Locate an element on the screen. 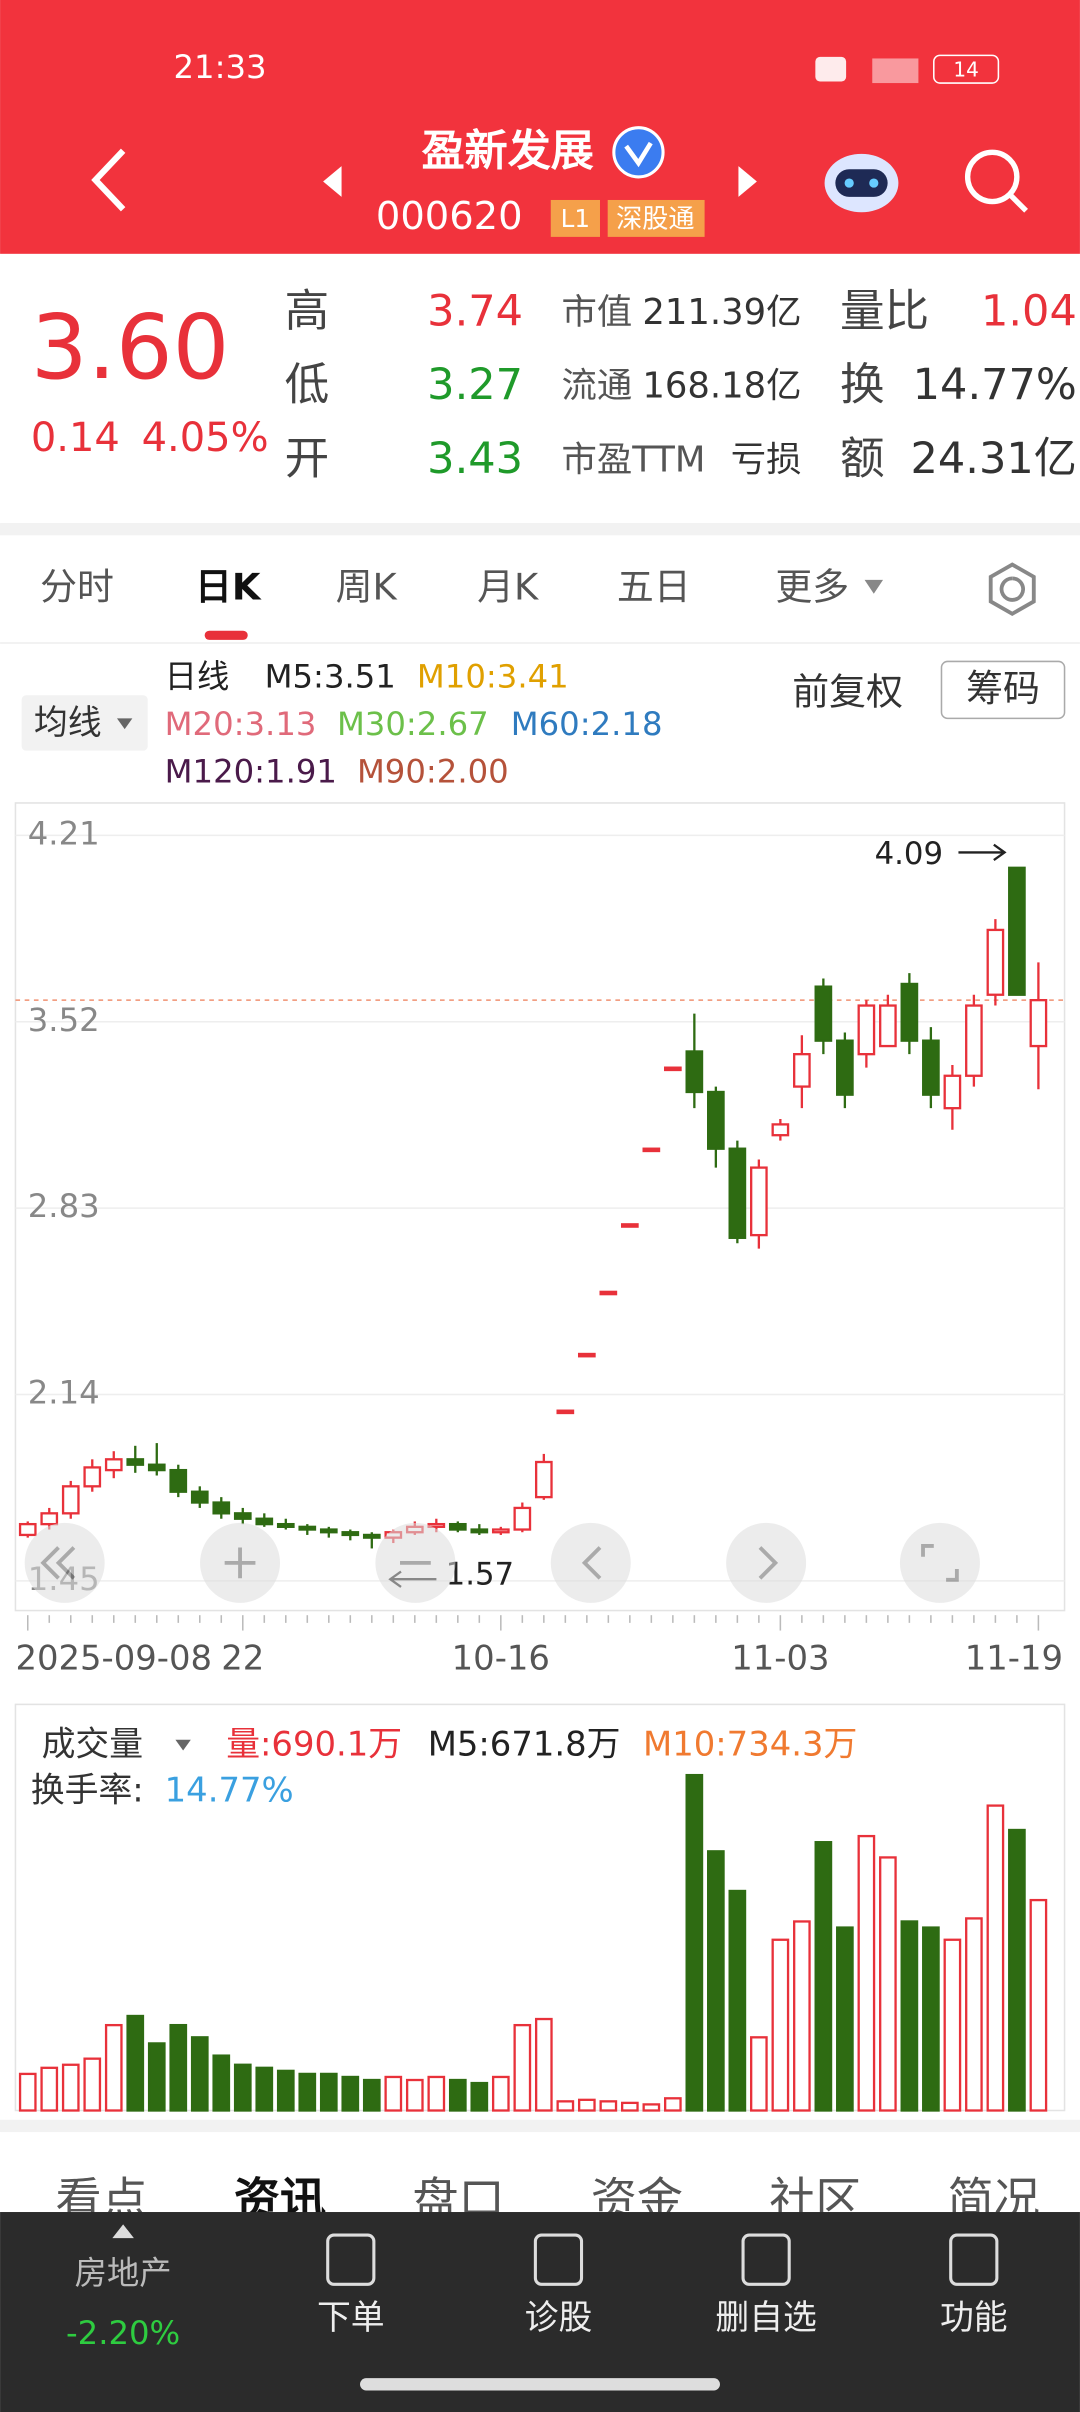 This screenshot has width=1080, height=2412. tool-label: 功能 is located at coordinates (974, 2317).